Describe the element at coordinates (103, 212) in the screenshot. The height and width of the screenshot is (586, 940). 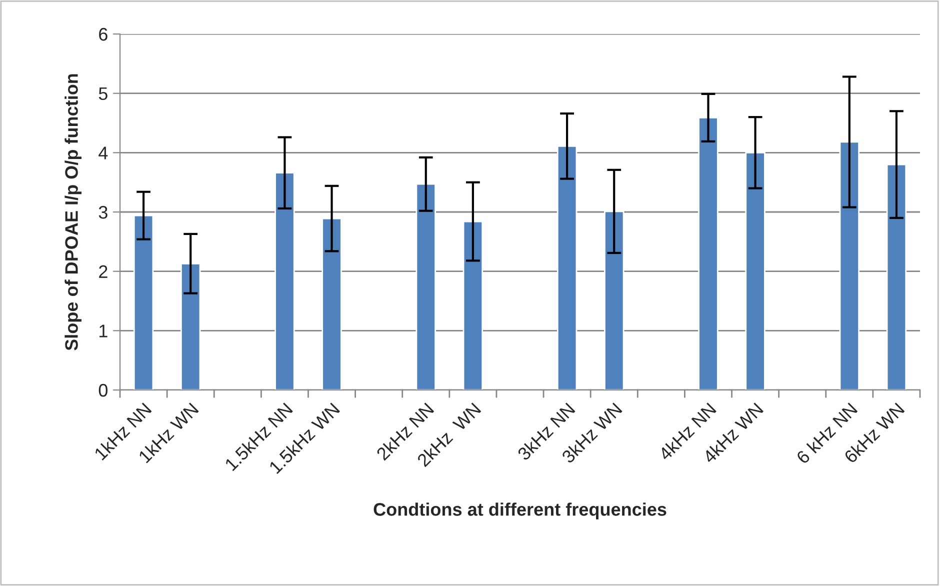
I see `y-tick-label: 3` at that location.